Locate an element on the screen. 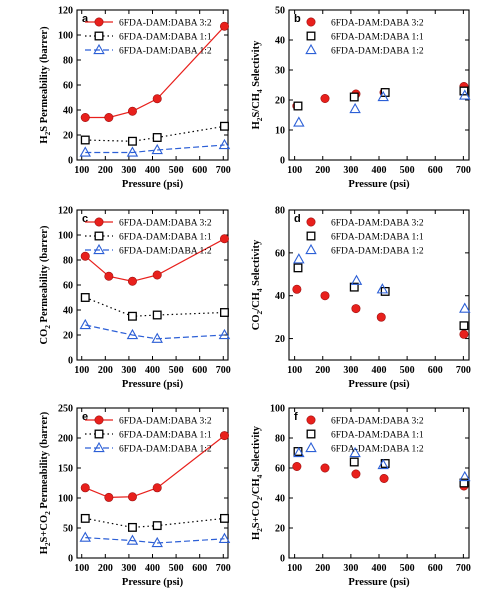 The height and width of the screenshot is (597, 477). label-part: S Permeability (barrer) is located at coordinates (44, 79).